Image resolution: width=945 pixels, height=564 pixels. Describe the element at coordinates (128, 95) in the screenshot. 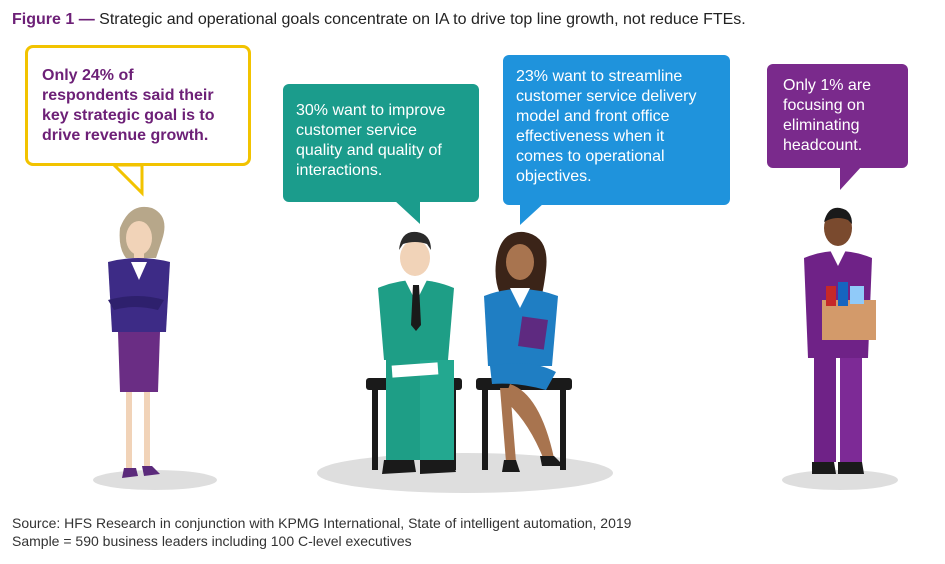

I see `bubble-line: respondents said their` at that location.